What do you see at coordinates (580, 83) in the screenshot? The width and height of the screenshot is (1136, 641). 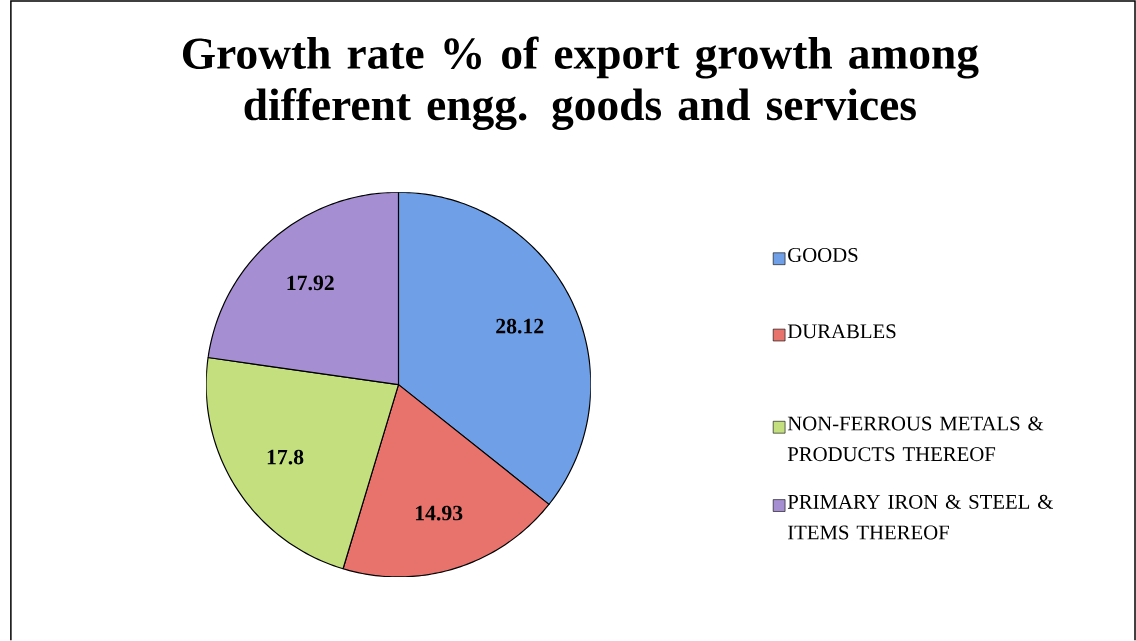 I see `chart-title: Growth rate % of export growth among different engg. goods and services` at bounding box center [580, 83].